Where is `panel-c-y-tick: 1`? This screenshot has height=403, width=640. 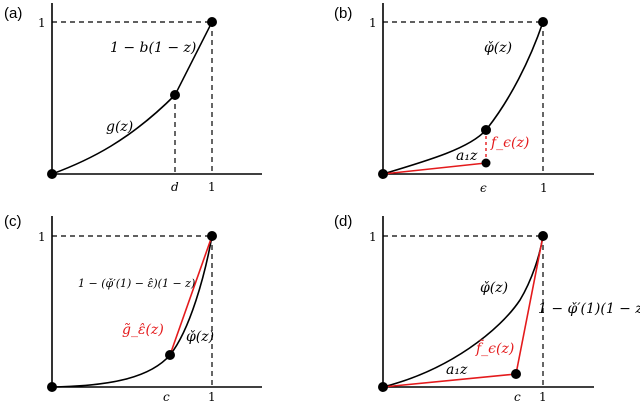 panel-c-y-tick: 1 is located at coordinates (42, 237).